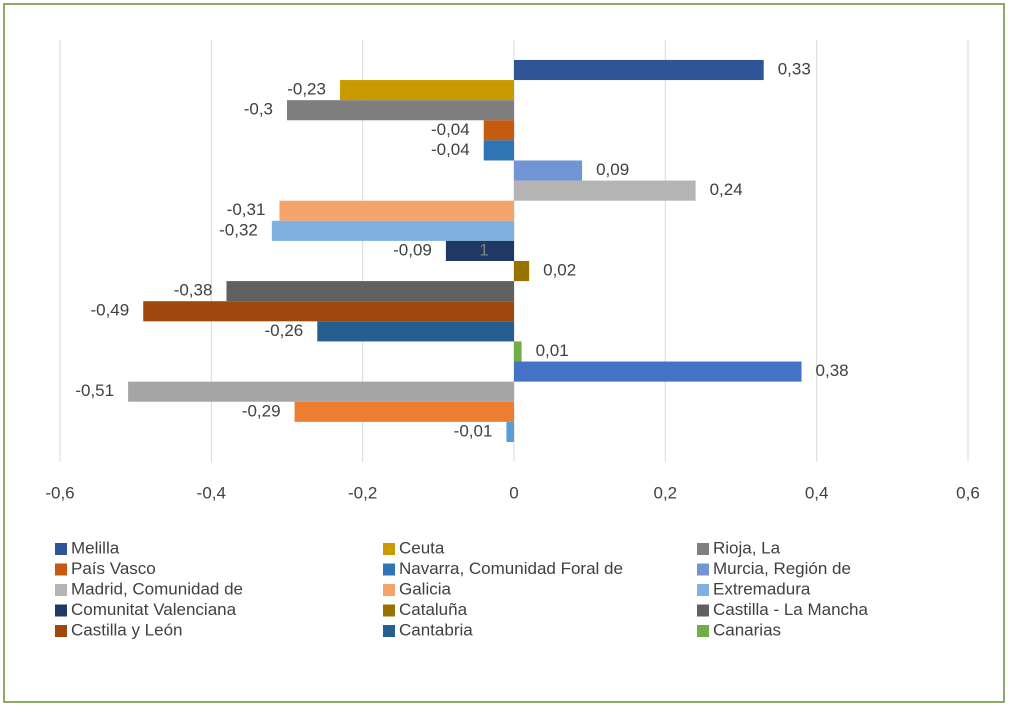  Describe the element at coordinates (261, 410) in the screenshot. I see `value-label: -0,29` at that location.